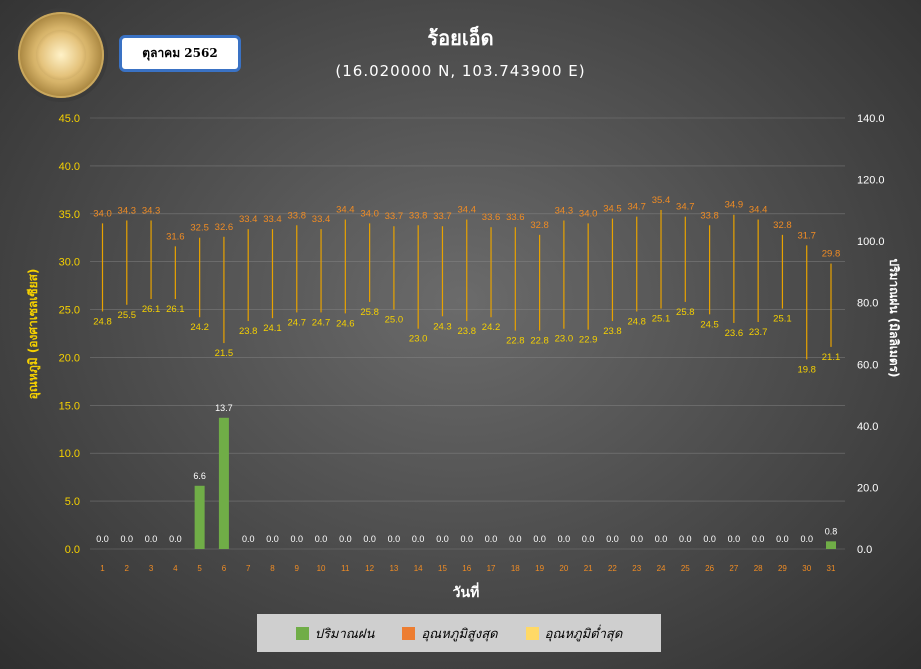  I want to click on y-left-tick-label: 0.0, so click(72, 550).